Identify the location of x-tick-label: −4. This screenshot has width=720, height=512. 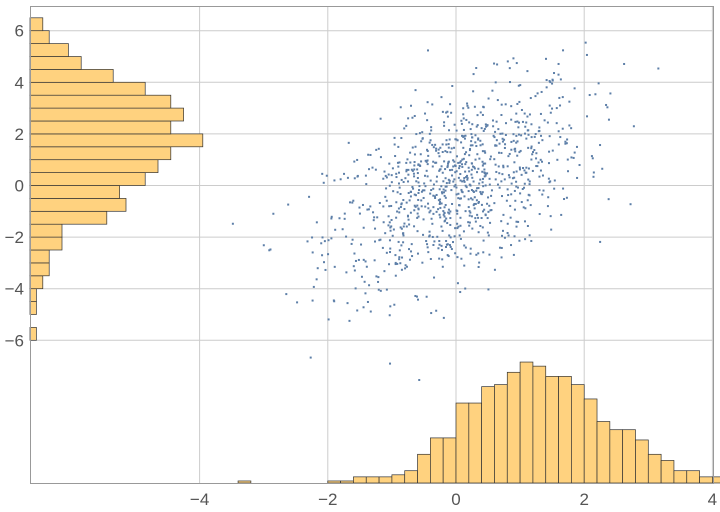
(199, 499).